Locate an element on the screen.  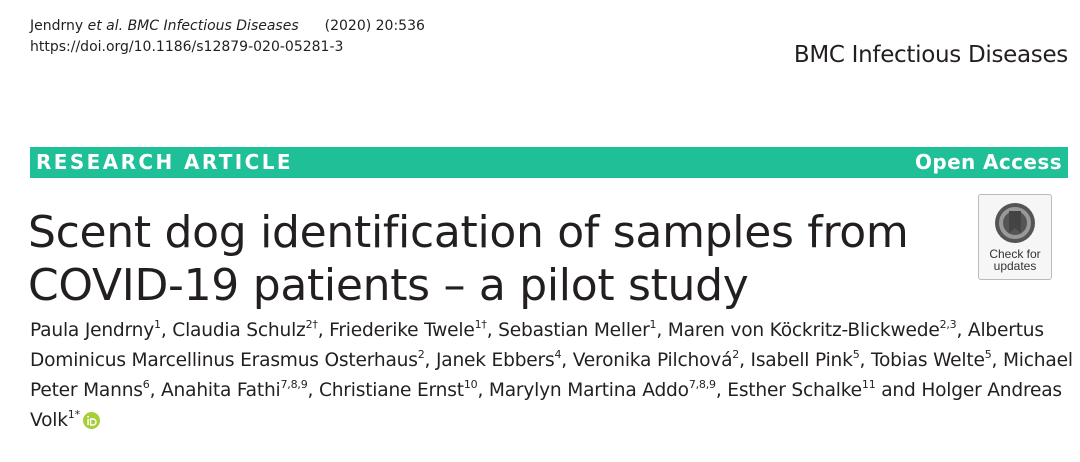
author: Paula Jendrny1 is located at coordinates (95, 329).